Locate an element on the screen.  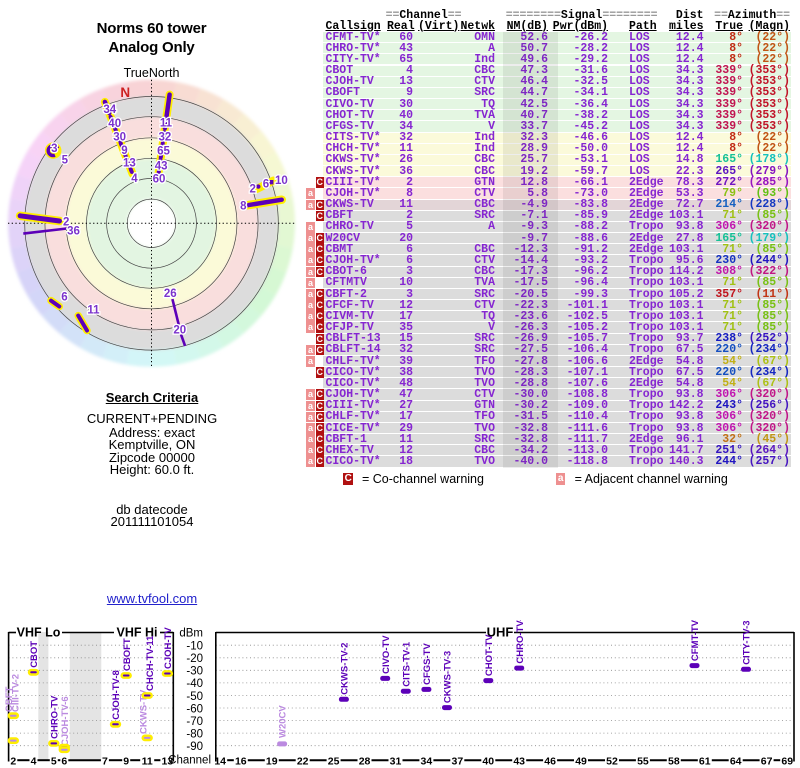
svg-text: CKWS-TV-2 is located at coordinates (345, 669).